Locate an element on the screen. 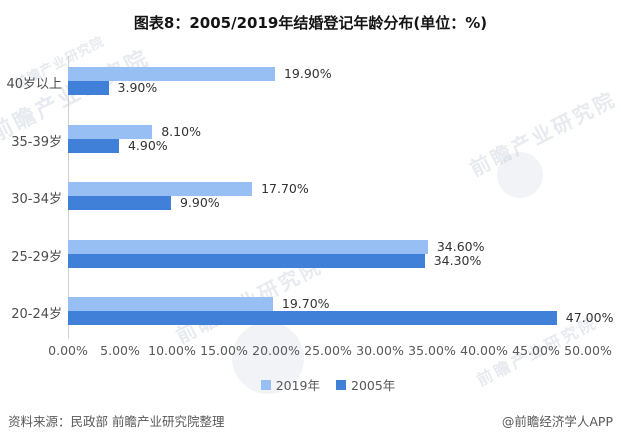 Image resolution: width=621 pixels, height=439 pixels. x-tick-label: 50.00% is located at coordinates (588, 350).